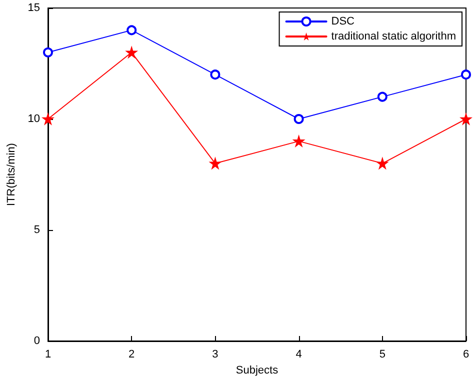 Image resolution: width=474 pixels, height=381 pixels. Describe the element at coordinates (257, 370) in the screenshot. I see `x-axis-title: Subjects` at that location.